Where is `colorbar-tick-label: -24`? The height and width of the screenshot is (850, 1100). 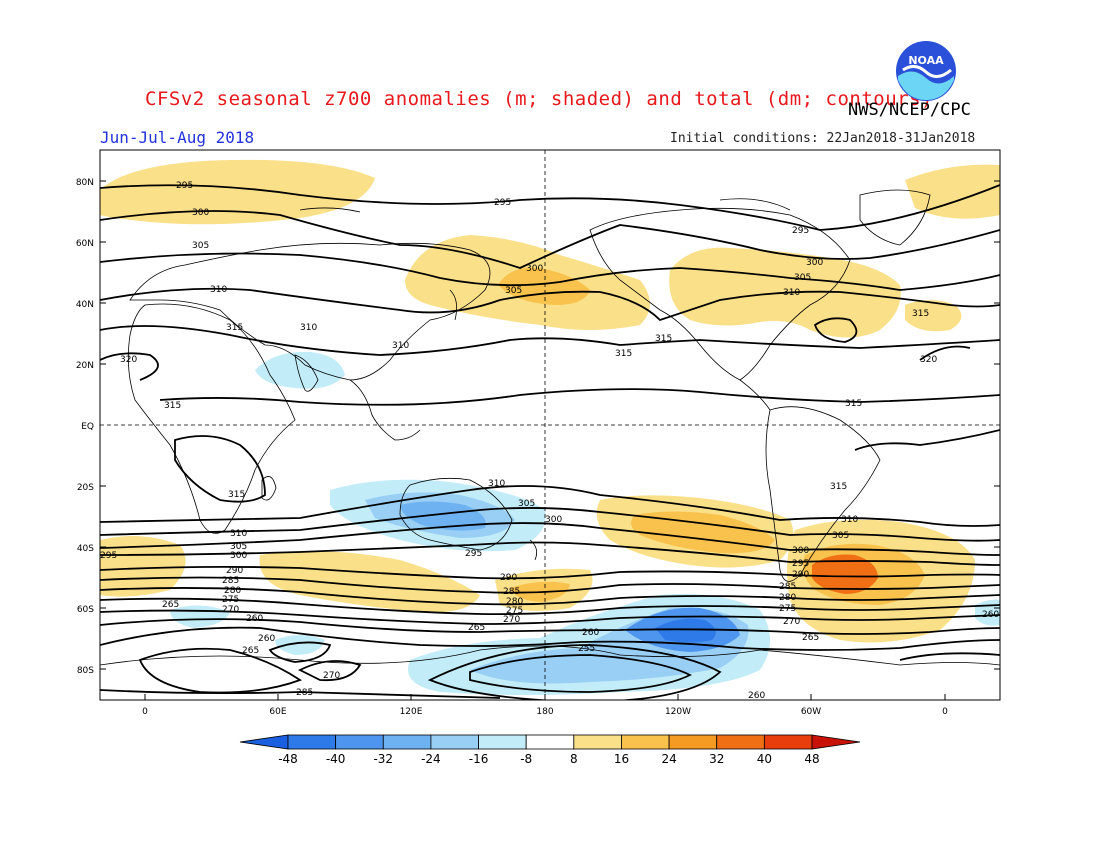 colorbar-tick-label: -24 is located at coordinates (431, 759).